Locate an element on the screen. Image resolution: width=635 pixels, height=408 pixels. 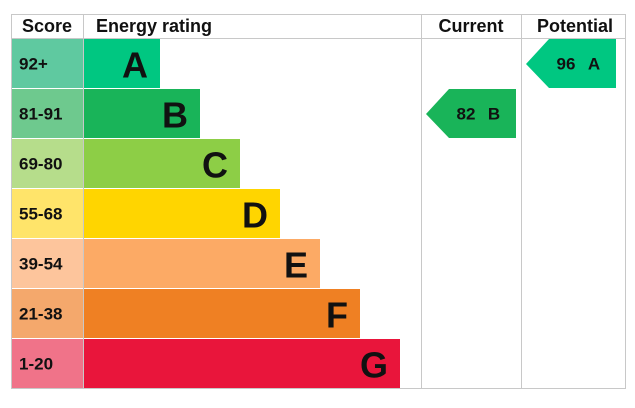
potential-letter: A is located at coordinates (594, 64).